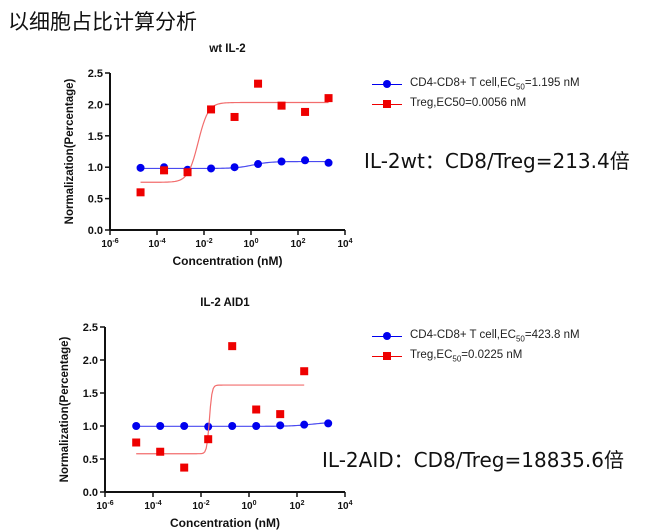  What do you see at coordinates (497, 161) in the screenshot?
I see `ratio-annotation-wt: IL-2wt：CD8/Treg=213.4倍` at bounding box center [497, 161].